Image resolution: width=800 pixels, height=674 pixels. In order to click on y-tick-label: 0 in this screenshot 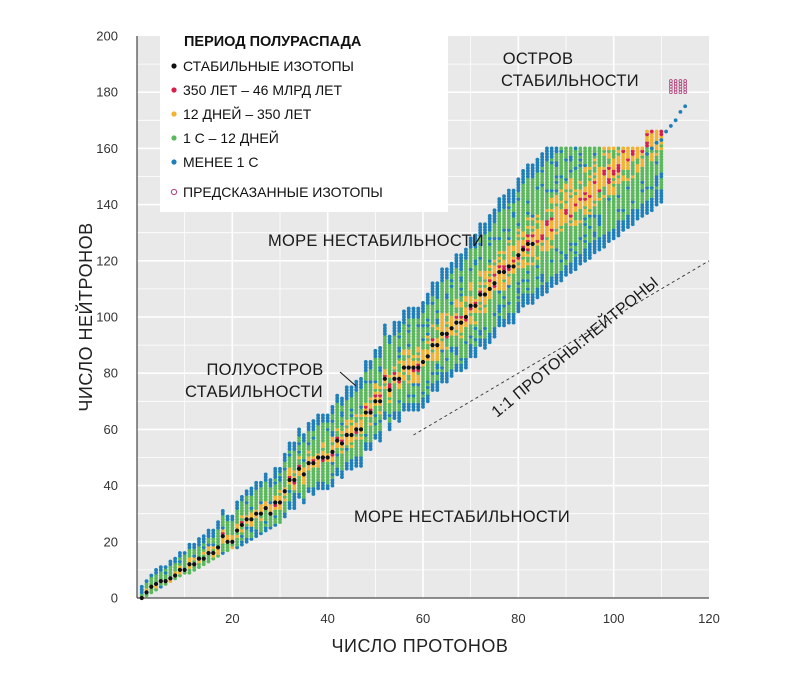, I will do `click(114, 598)`.